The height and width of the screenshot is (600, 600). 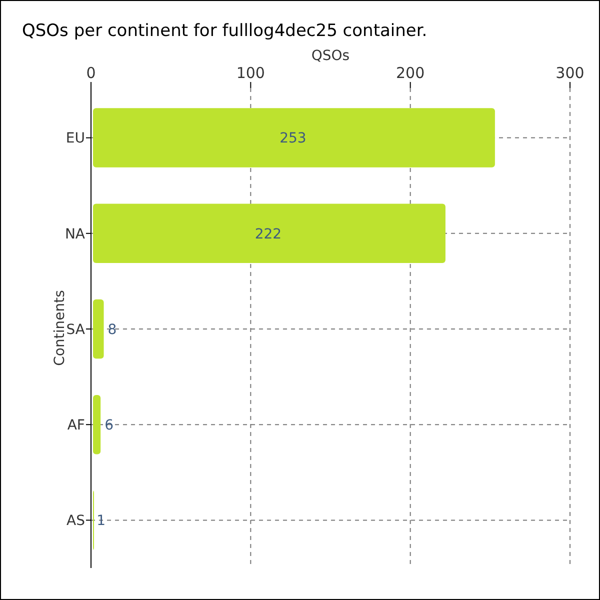 I want to click on y-tick-label: EU, so click(x=75, y=138).